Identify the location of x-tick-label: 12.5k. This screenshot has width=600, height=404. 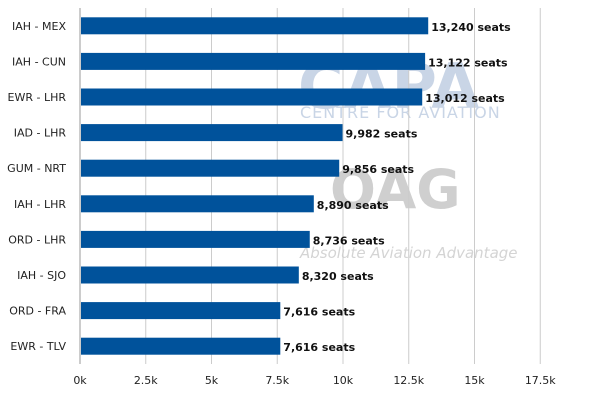
(408, 380).